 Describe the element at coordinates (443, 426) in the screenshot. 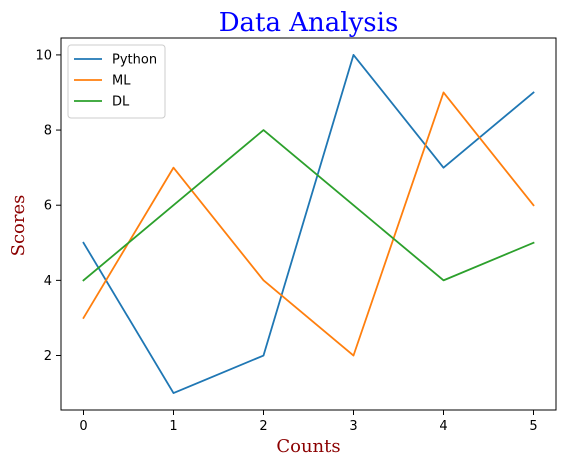

I see `x-tick-label-4: 4` at that location.